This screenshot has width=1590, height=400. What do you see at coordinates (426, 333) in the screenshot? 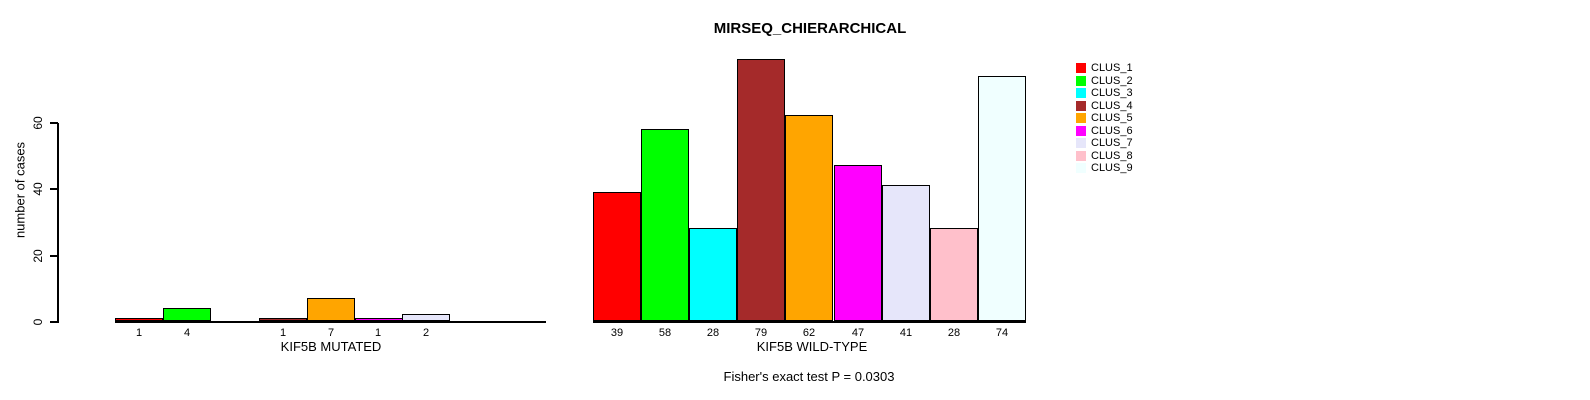
I see `bar-value-label: 2` at bounding box center [426, 333].